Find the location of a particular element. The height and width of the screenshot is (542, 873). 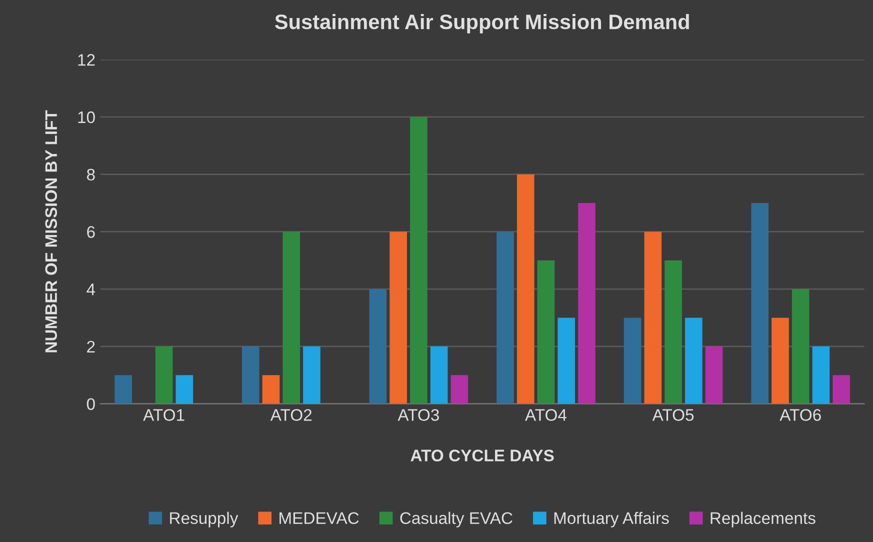

y-tick-label: 4 is located at coordinates (91, 290).